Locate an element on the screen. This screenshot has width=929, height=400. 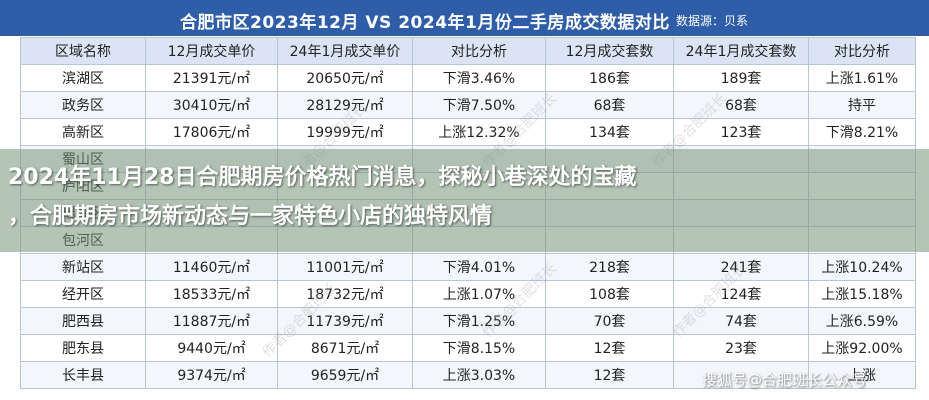
table-cell: 上涨15.18% is located at coordinates (862, 294).